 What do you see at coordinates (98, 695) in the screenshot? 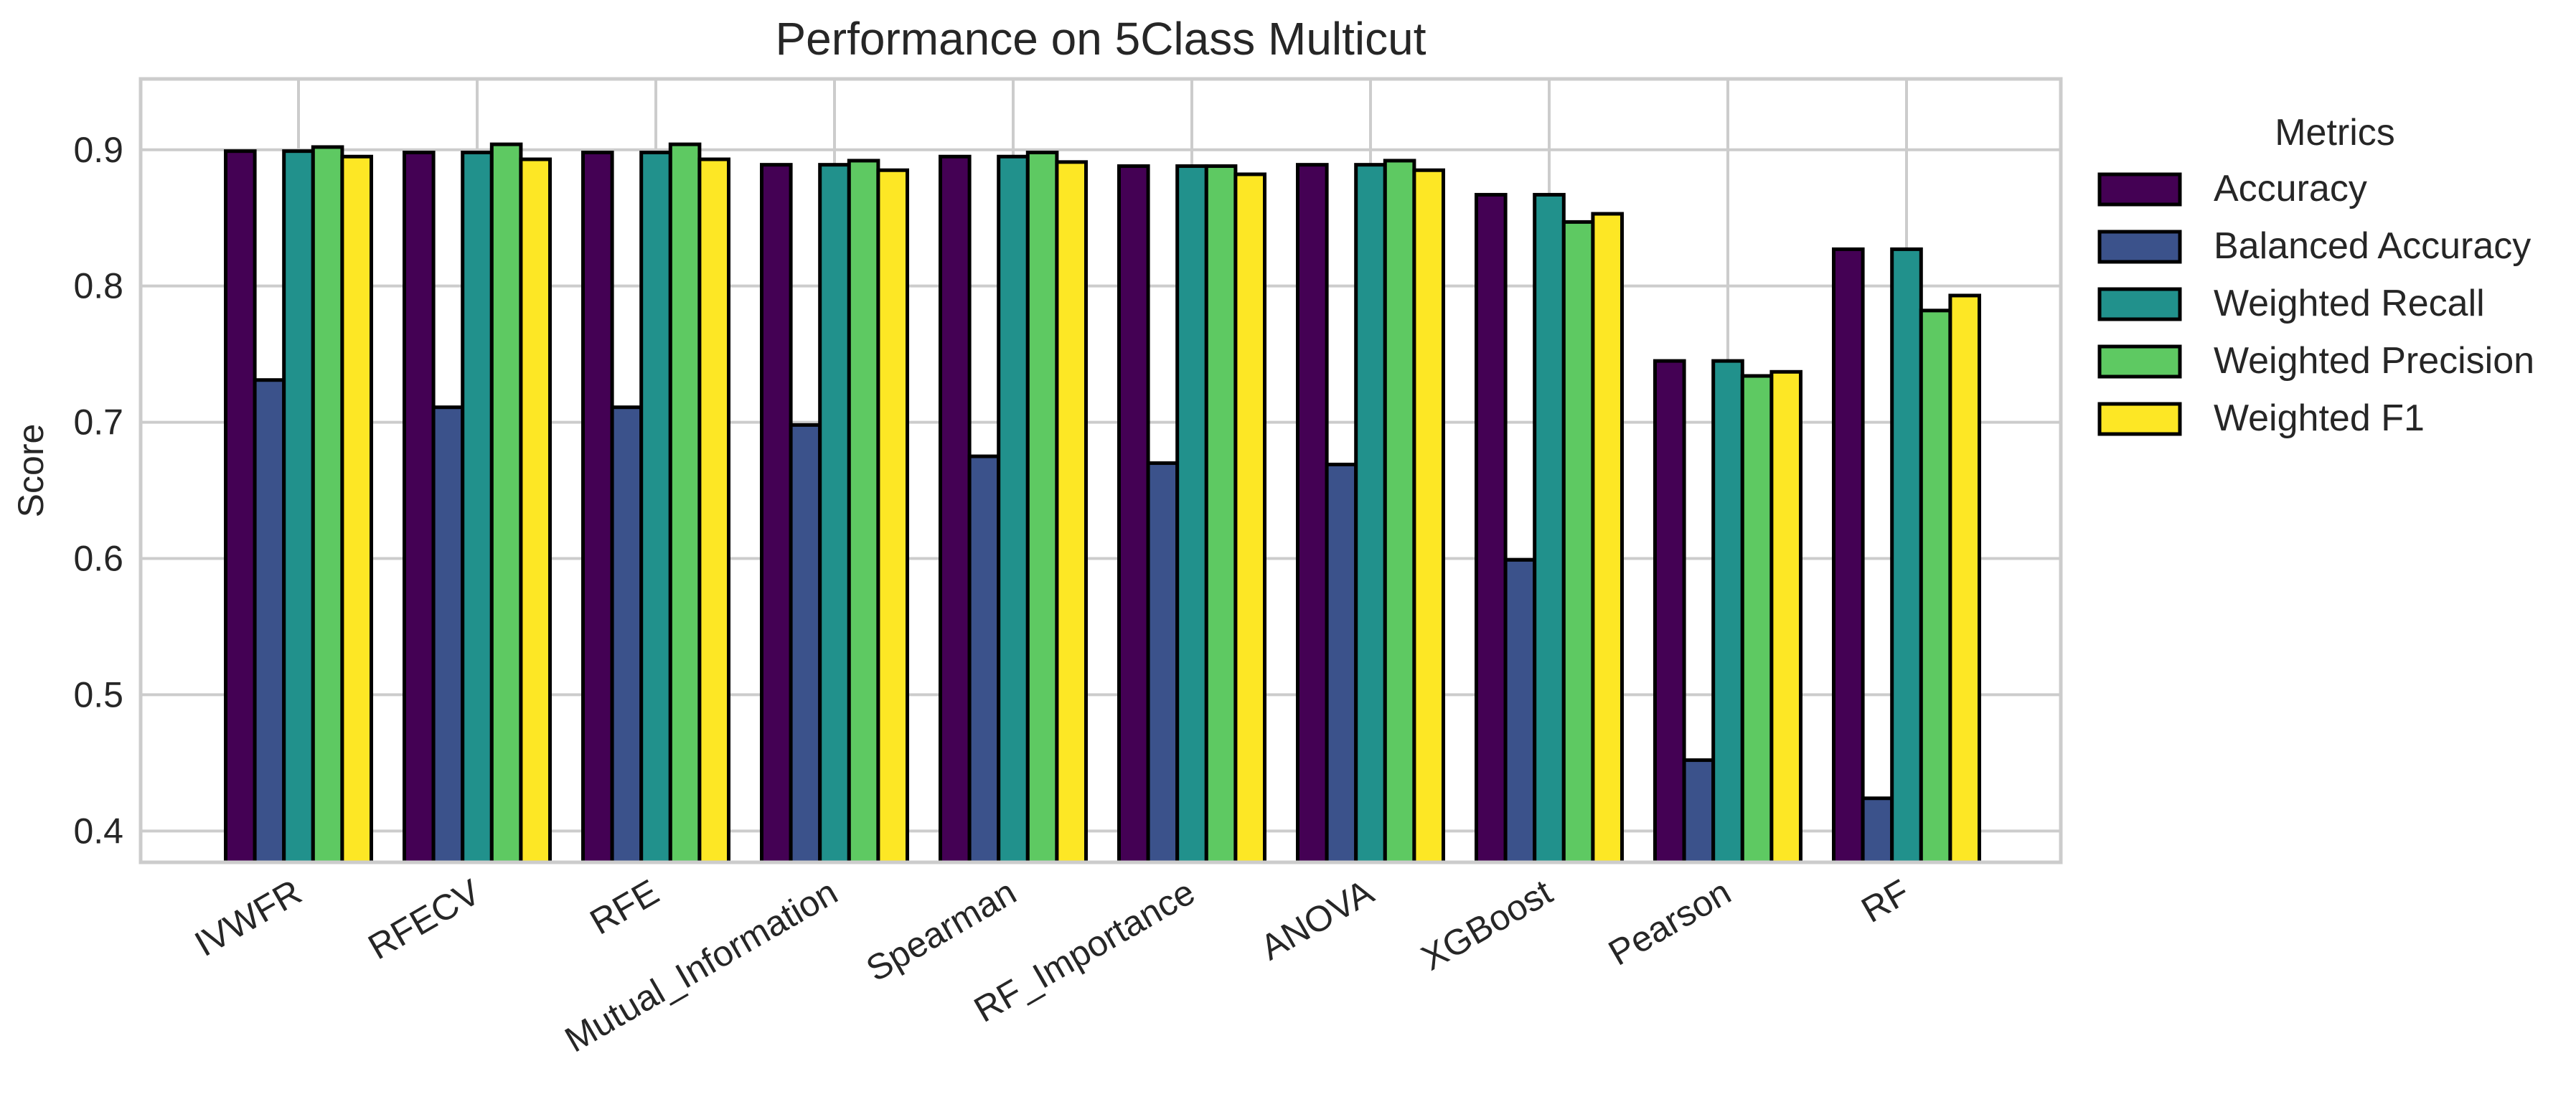
I see `y-tick-label: 0.5` at bounding box center [98, 695].